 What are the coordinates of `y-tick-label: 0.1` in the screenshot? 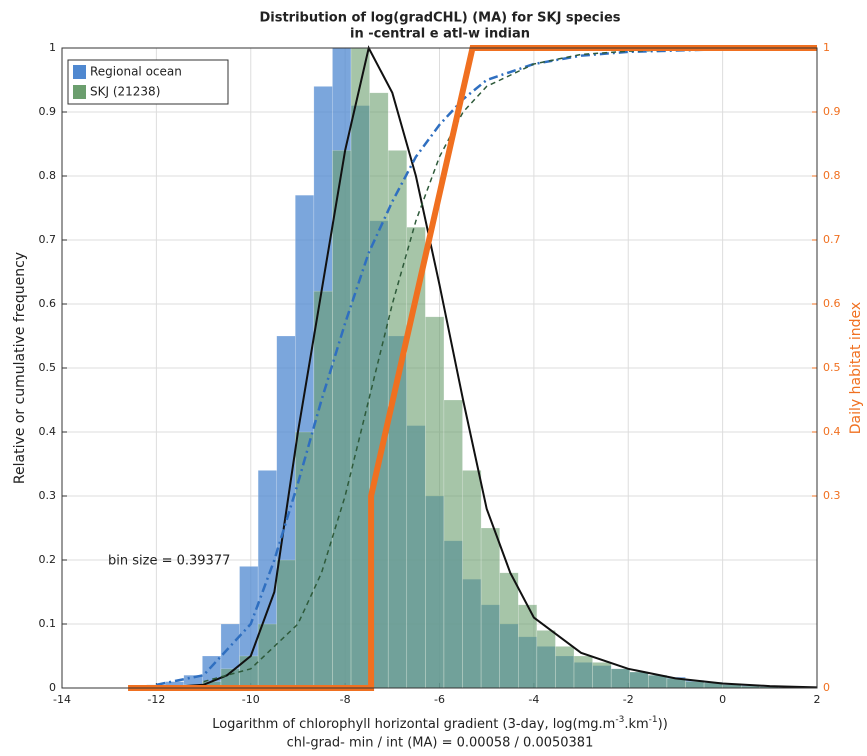 It's located at (48, 623).